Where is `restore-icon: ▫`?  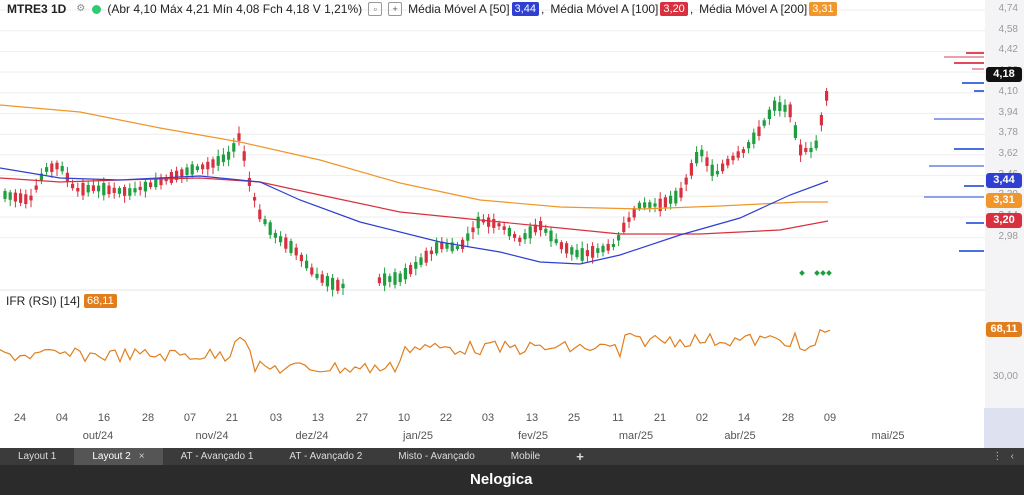
restore-icon: ▫ is located at coordinates (375, 9).